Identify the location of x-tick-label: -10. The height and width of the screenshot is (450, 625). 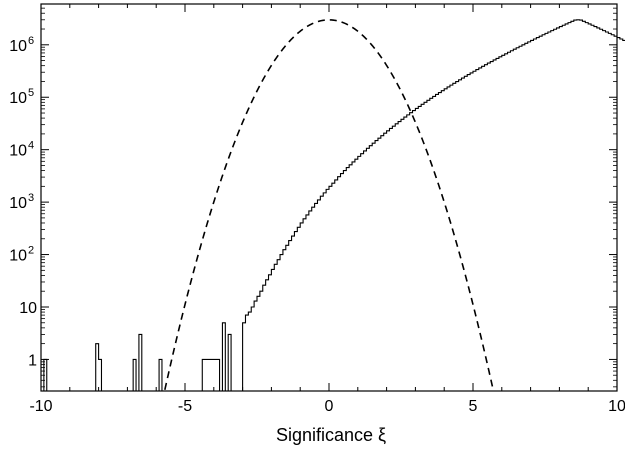
(40, 406).